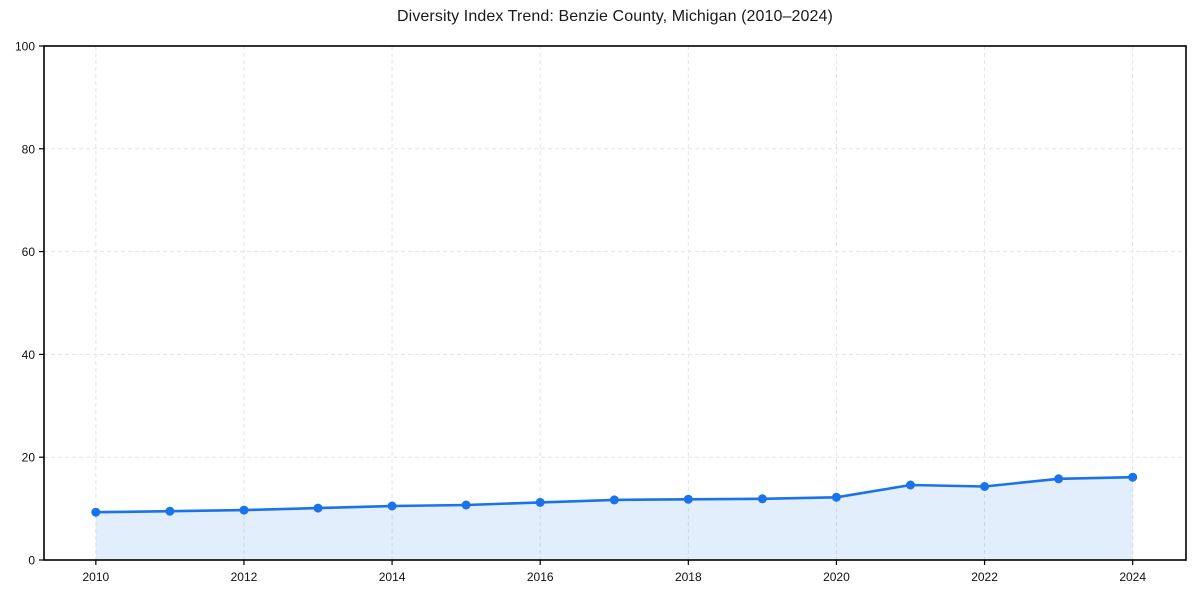 The image size is (1200, 600). What do you see at coordinates (31, 561) in the screenshot?
I see `y-tick-label: 0` at bounding box center [31, 561].